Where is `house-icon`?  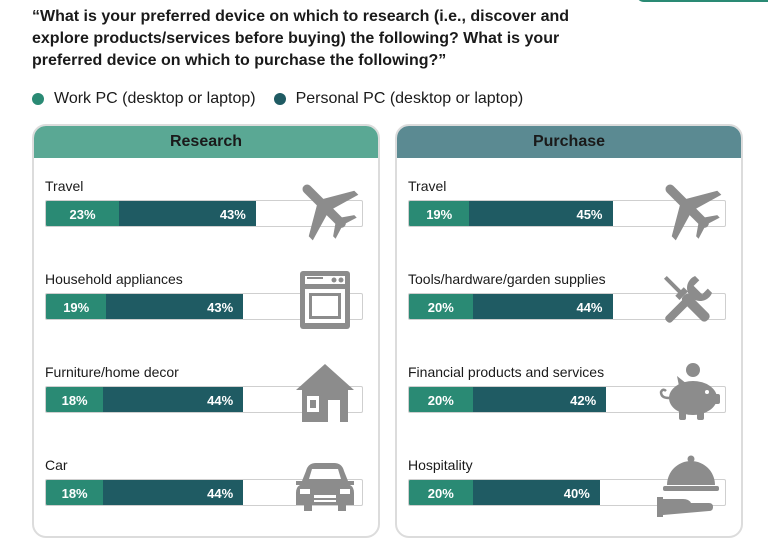
house-icon is located at coordinates (325, 393).